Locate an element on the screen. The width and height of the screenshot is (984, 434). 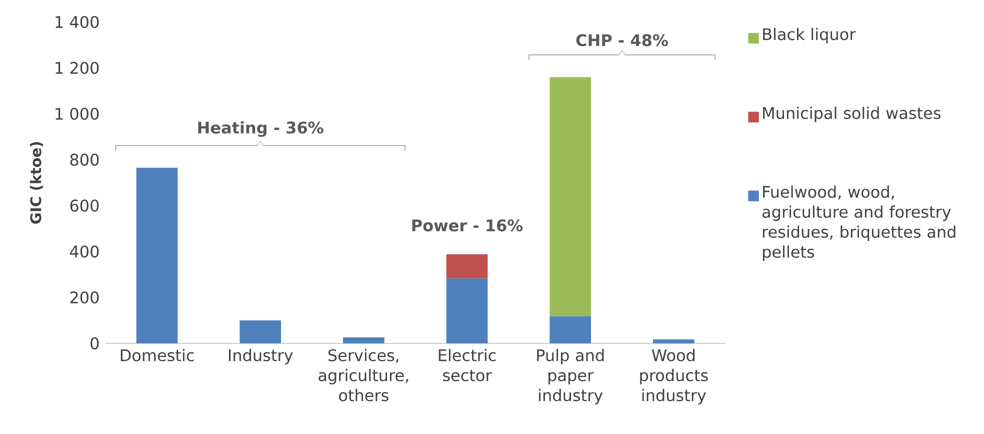
x-tick-label: Services, agriculture, others is located at coordinates (363, 375).